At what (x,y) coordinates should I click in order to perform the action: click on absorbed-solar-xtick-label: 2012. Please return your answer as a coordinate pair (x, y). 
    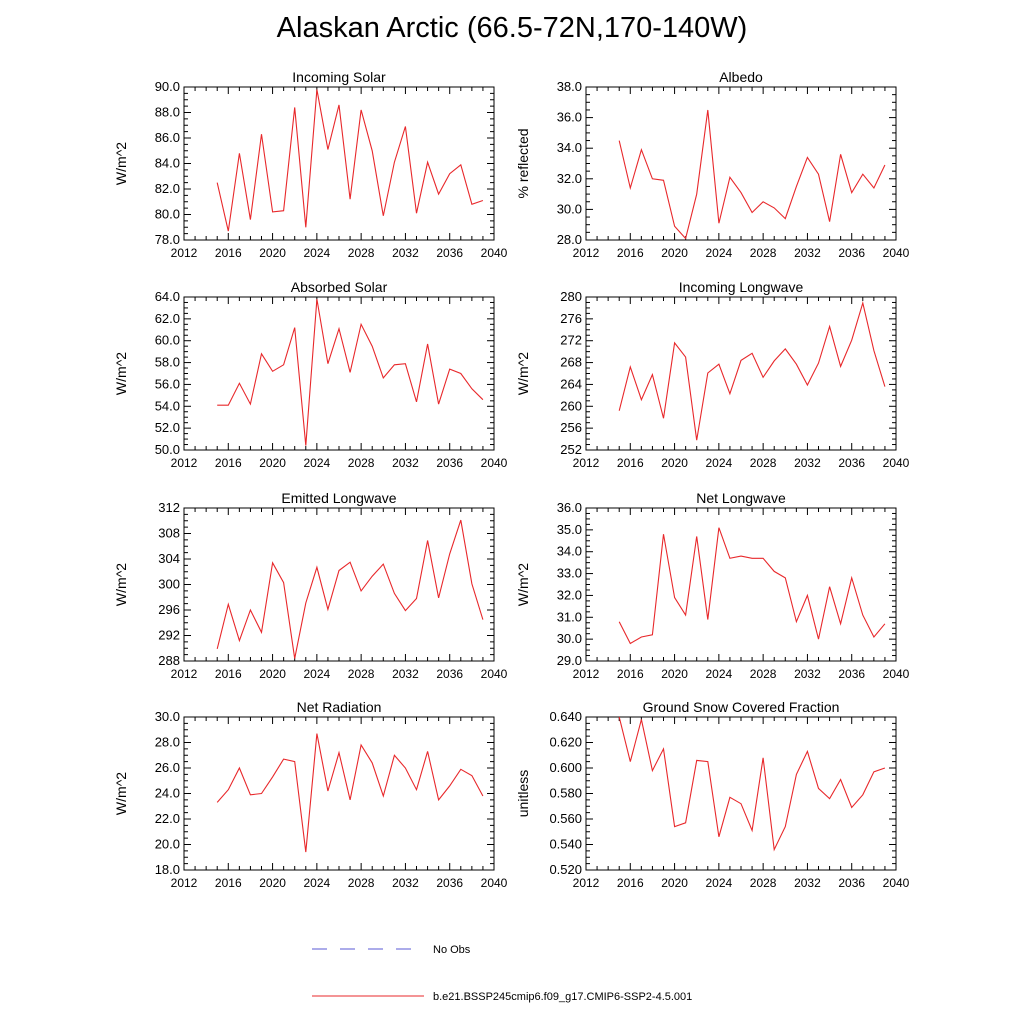
    Looking at the image, I should click on (184, 463).